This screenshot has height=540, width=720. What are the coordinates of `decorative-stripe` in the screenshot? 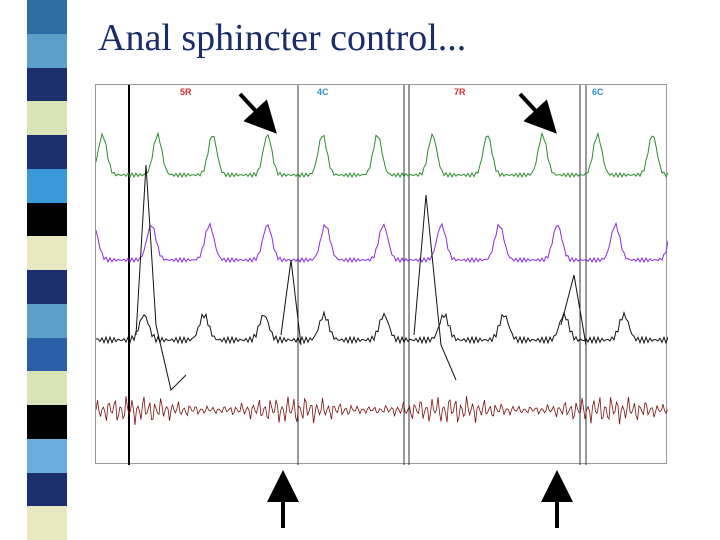 It's located at (47, 270).